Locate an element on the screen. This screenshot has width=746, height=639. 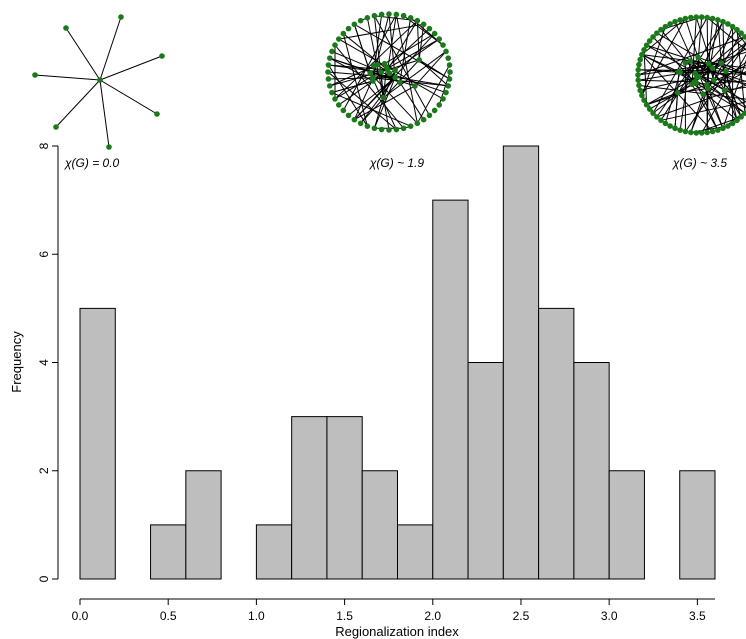
network-graph: χ(G) ~ 1.9 is located at coordinates (389, 90).